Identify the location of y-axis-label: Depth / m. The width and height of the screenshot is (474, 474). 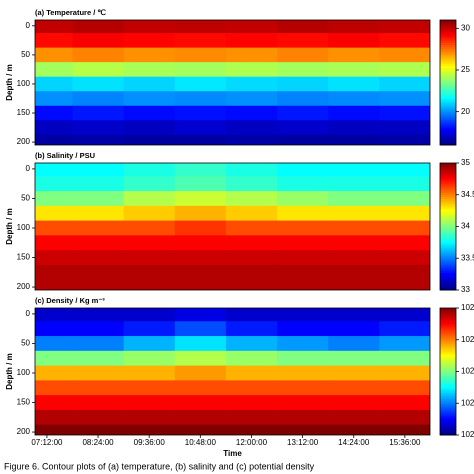
(9, 82).